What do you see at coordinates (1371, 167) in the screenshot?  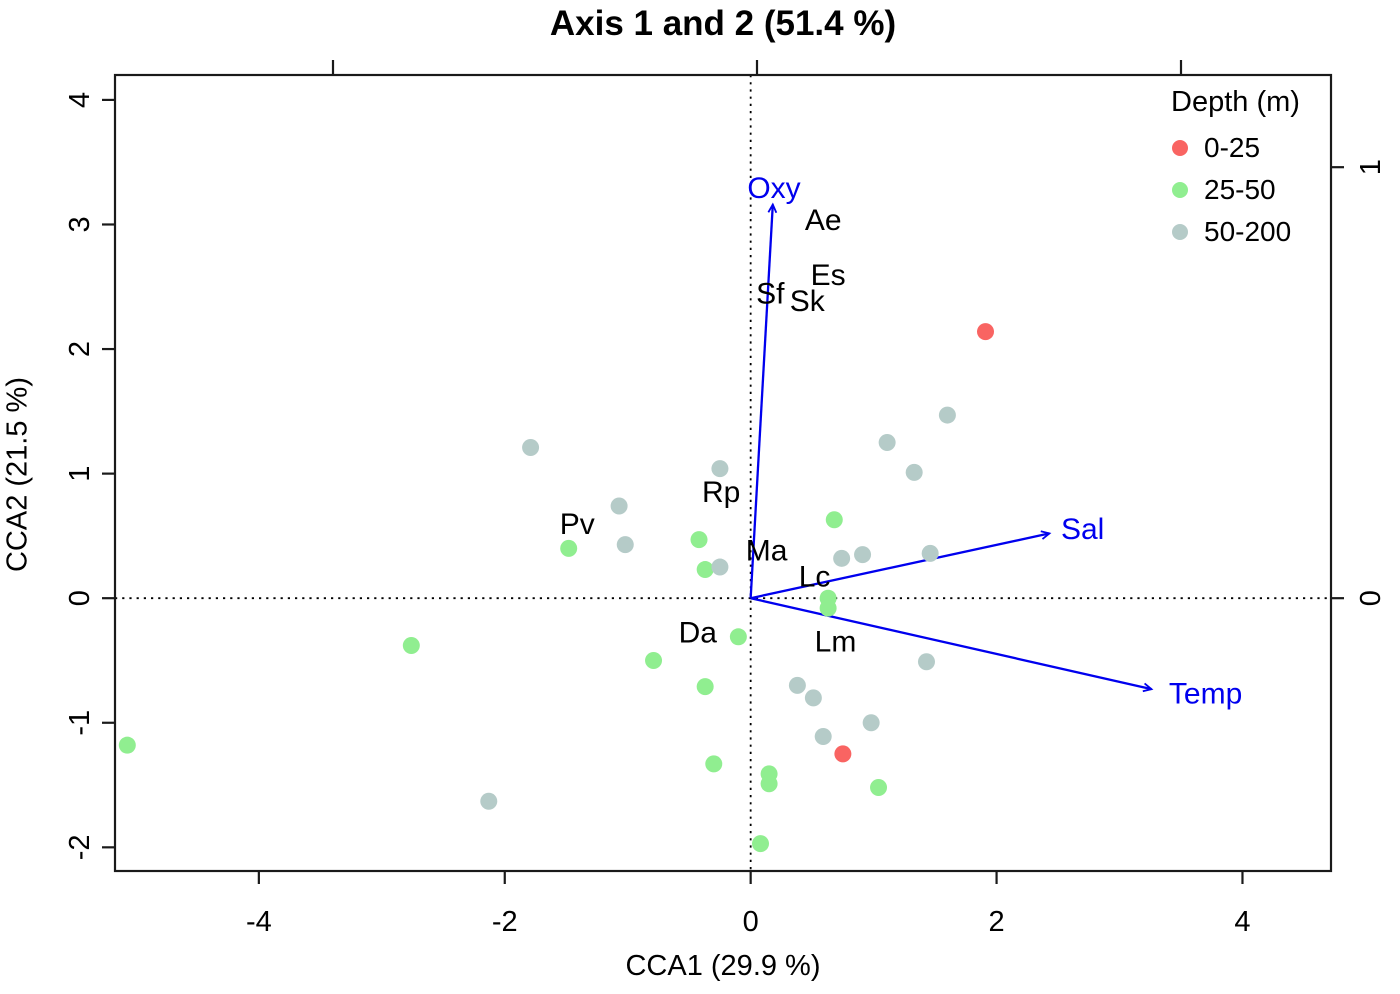 I see `right-secondary-tick-label: 1` at bounding box center [1371, 167].